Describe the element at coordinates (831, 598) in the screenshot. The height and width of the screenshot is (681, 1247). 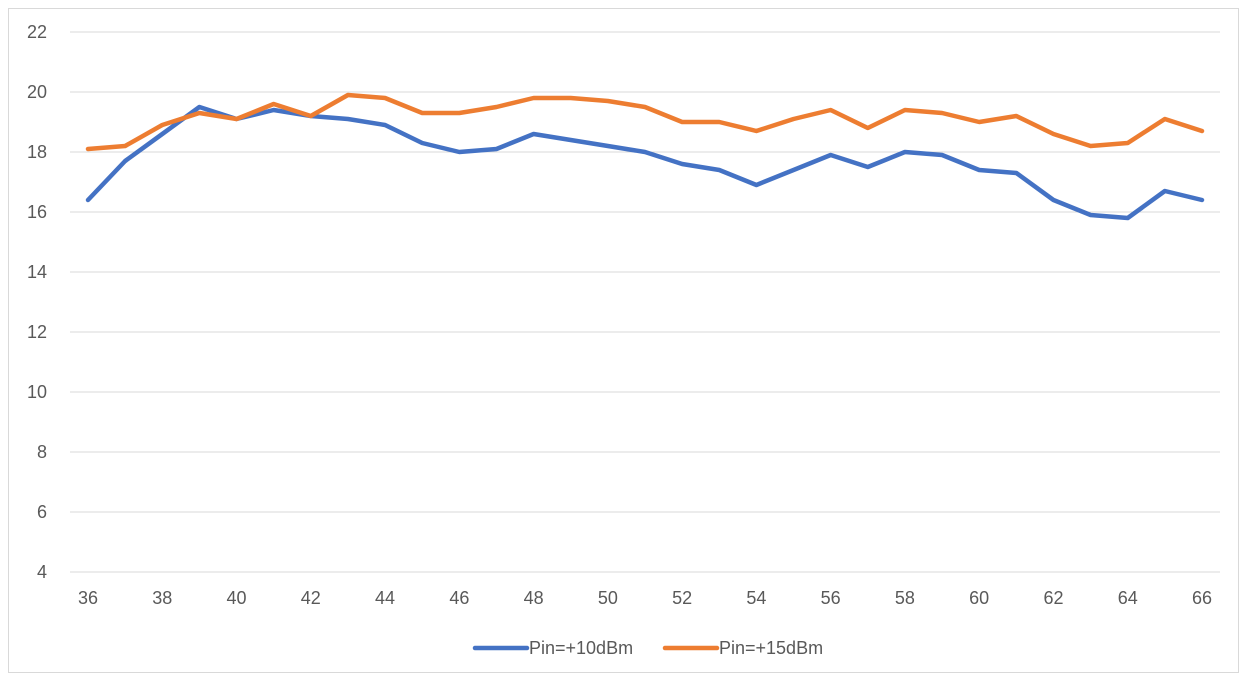
I see `x-tick-label-56: 56` at that location.